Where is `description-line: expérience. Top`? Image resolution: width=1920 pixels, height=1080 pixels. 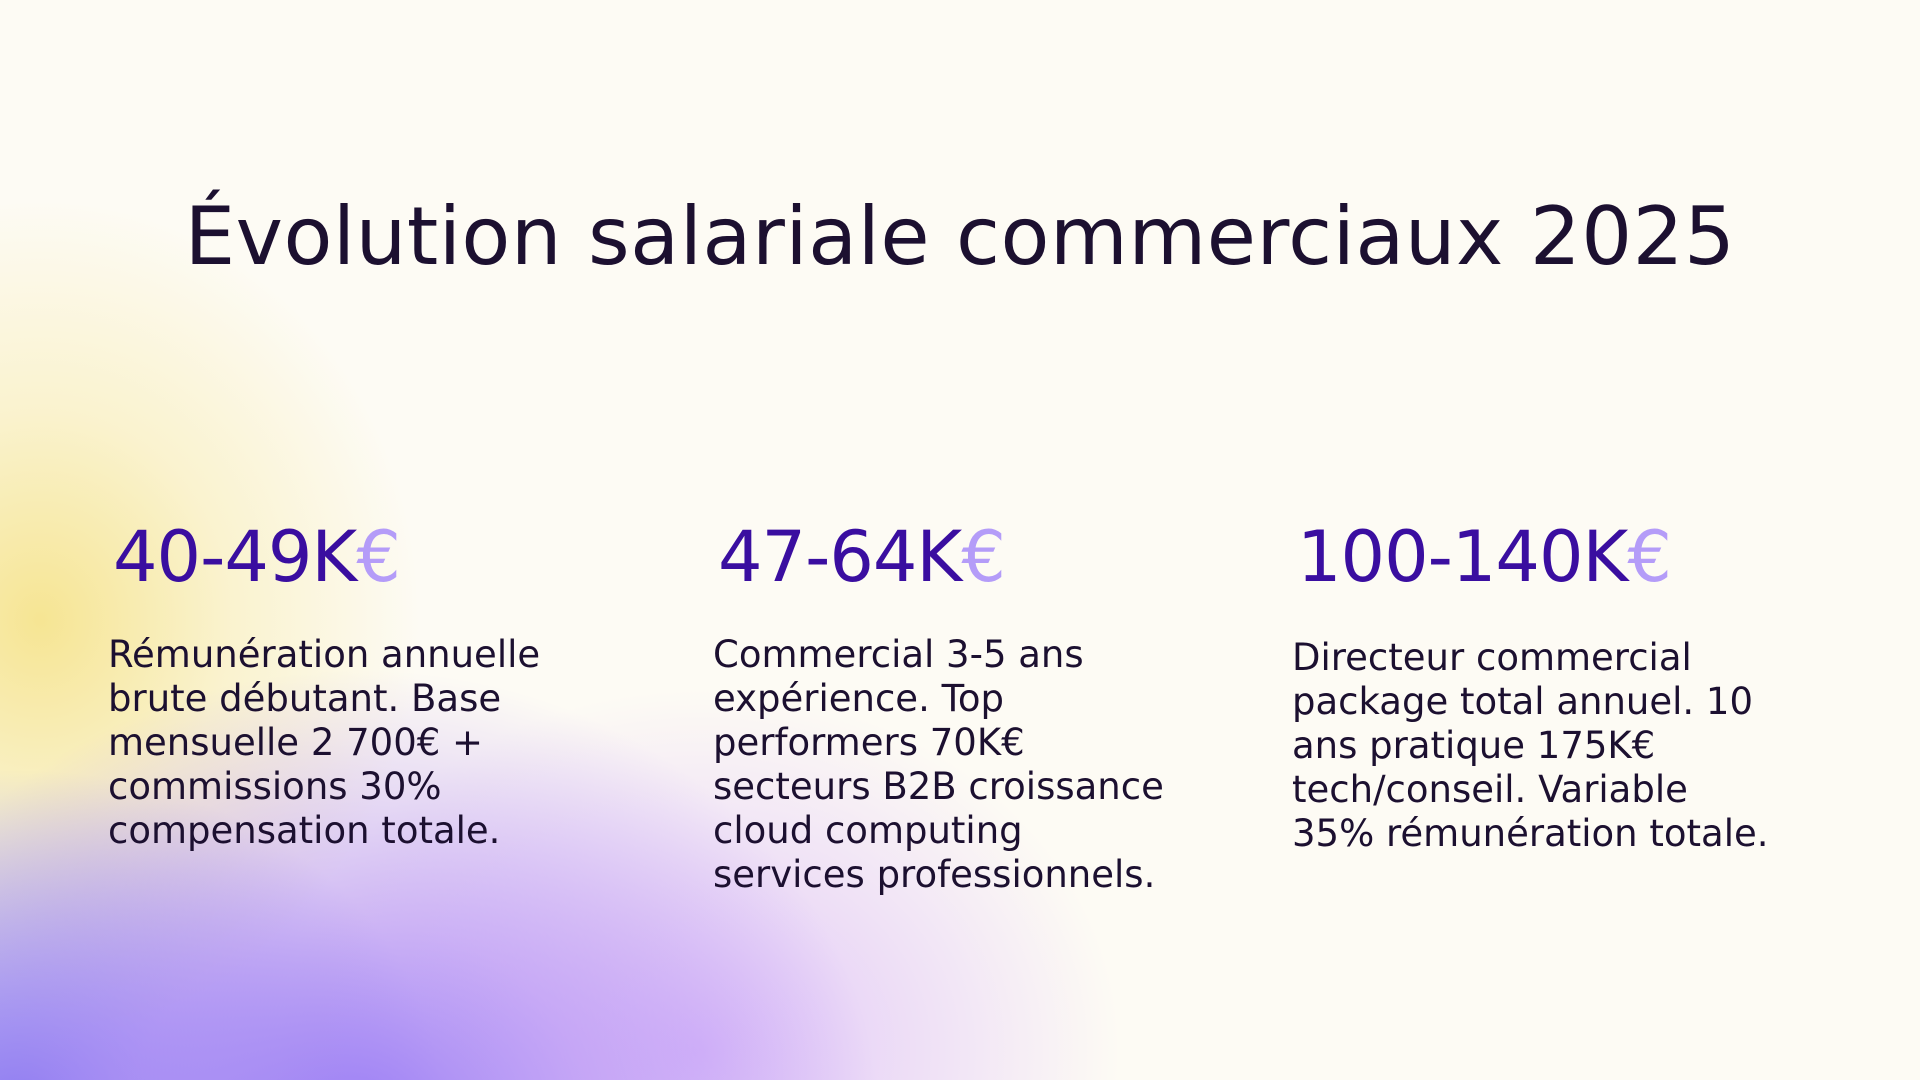
description-line: expérience. Top is located at coordinates (859, 698).